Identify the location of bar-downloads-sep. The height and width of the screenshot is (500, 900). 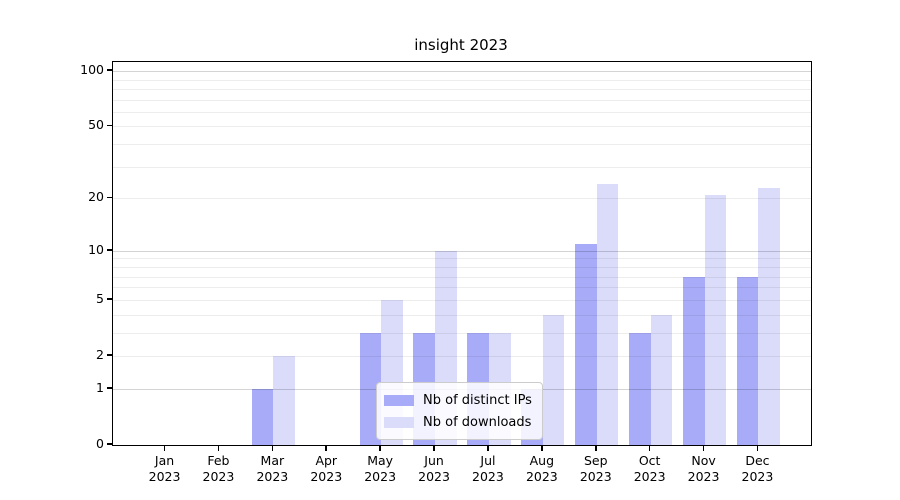
(607, 314).